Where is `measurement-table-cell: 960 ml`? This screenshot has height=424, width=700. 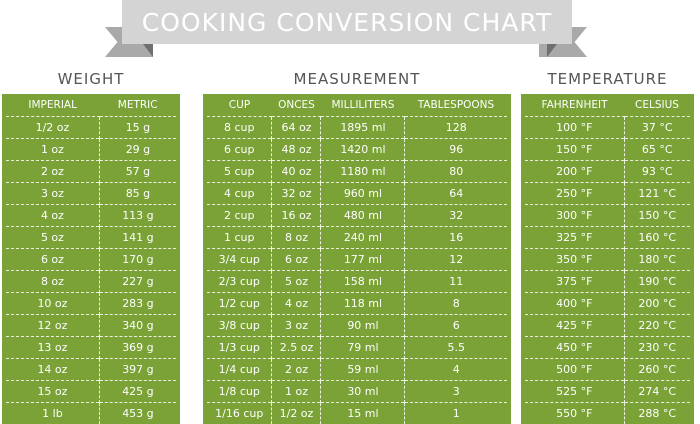 measurement-table-cell: 960 ml is located at coordinates (363, 194).